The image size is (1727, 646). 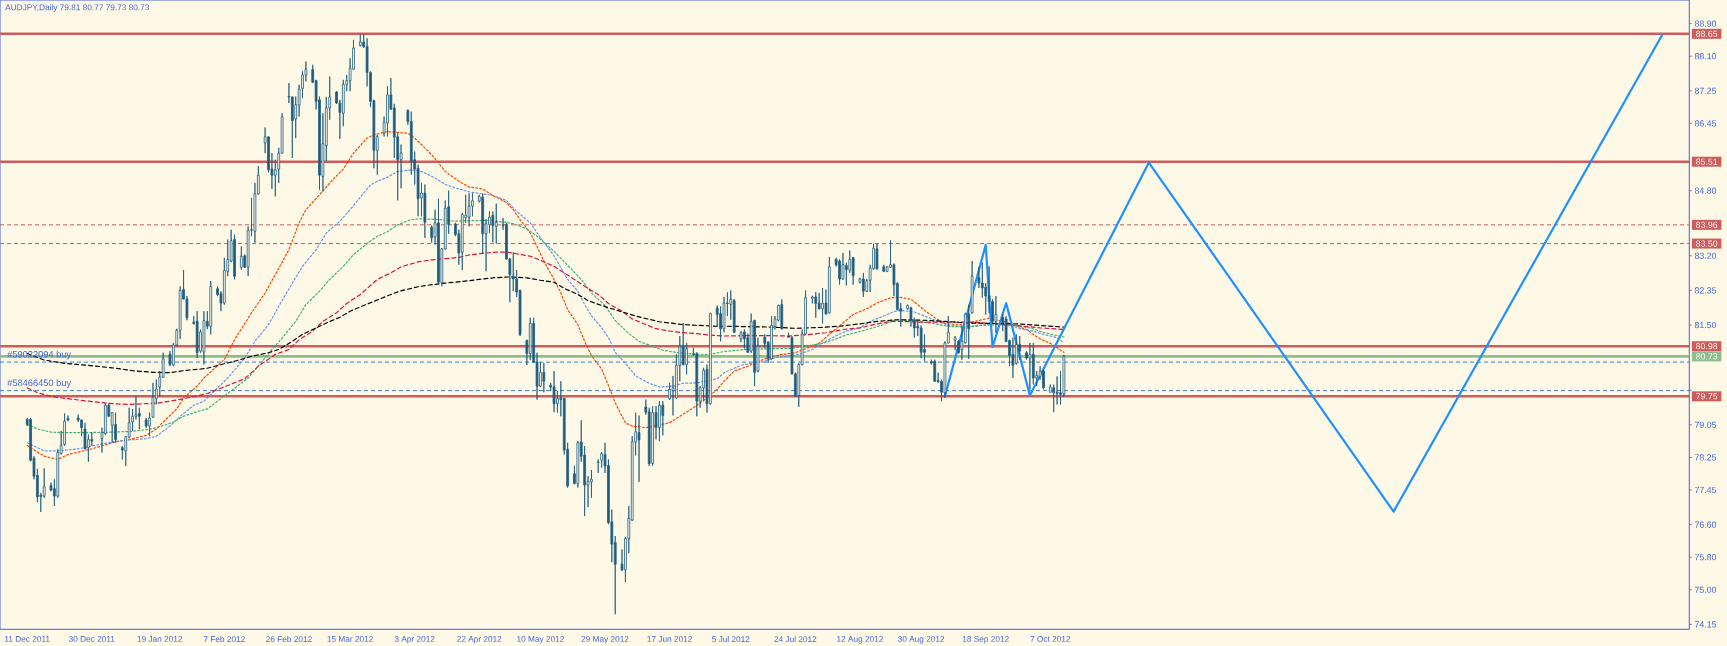 I want to click on x-tick-label: 7 Oct 2012, so click(x=1050, y=639).